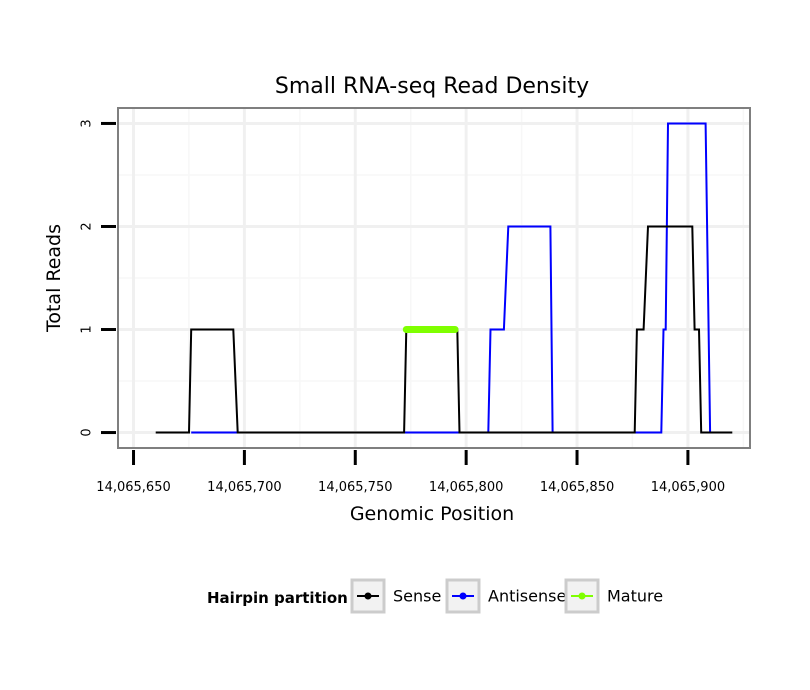 The width and height of the screenshot is (810, 690). I want to click on y-tick-label: 3, so click(87, 123).